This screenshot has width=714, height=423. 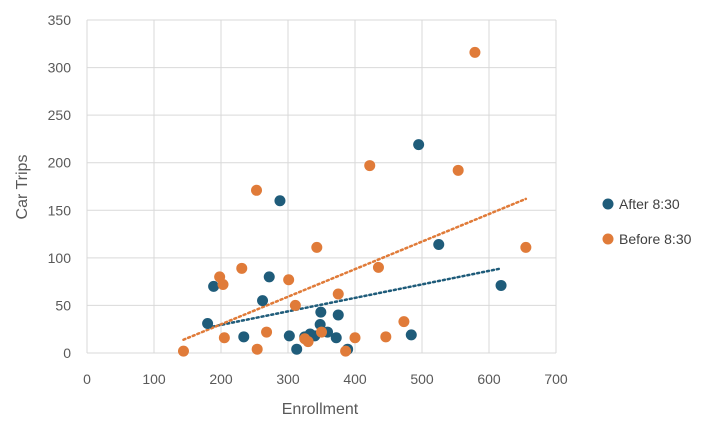 What do you see at coordinates (60, 210) in the screenshot?
I see `y-tick-label: 150` at bounding box center [60, 210].